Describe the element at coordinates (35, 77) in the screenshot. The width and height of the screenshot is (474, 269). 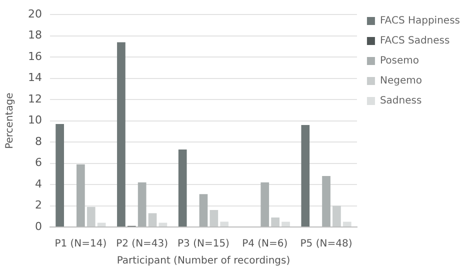
I see `y-tick-label: 14` at that location.